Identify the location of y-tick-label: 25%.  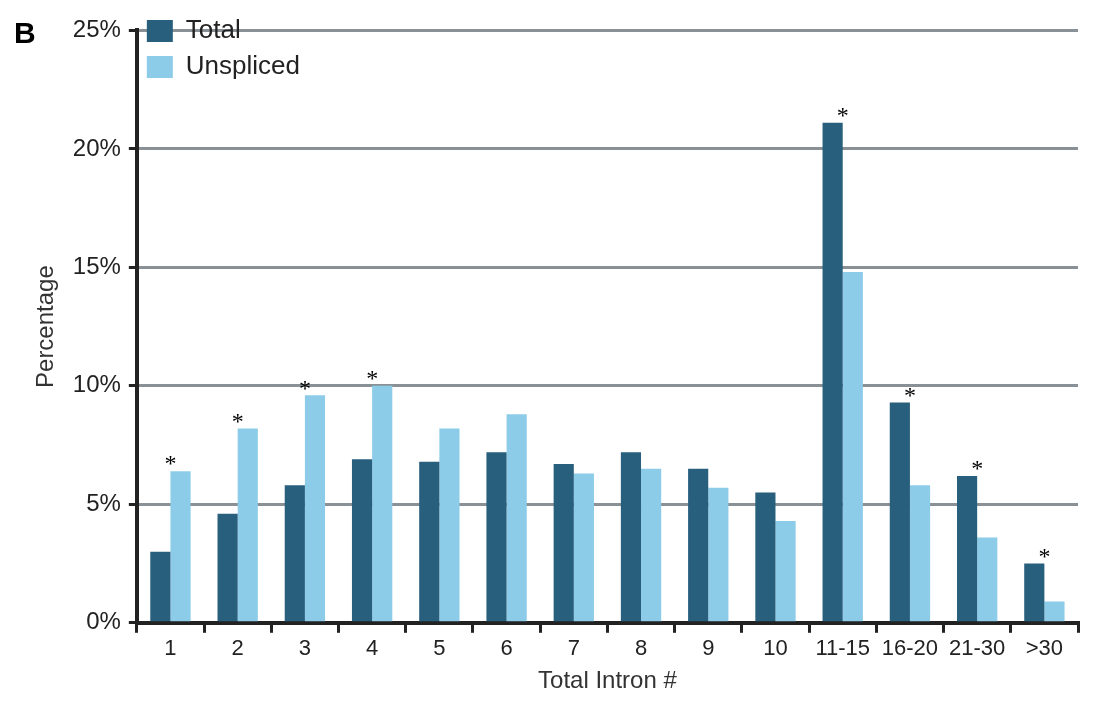
(96, 29).